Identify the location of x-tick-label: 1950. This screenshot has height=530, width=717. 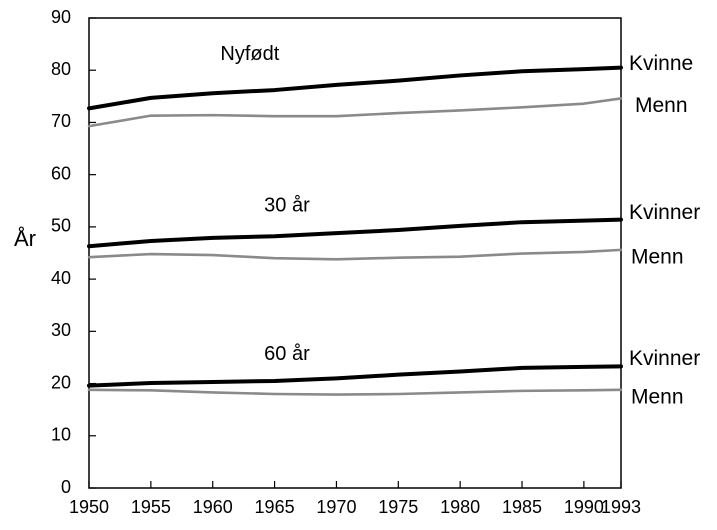
(89, 507).